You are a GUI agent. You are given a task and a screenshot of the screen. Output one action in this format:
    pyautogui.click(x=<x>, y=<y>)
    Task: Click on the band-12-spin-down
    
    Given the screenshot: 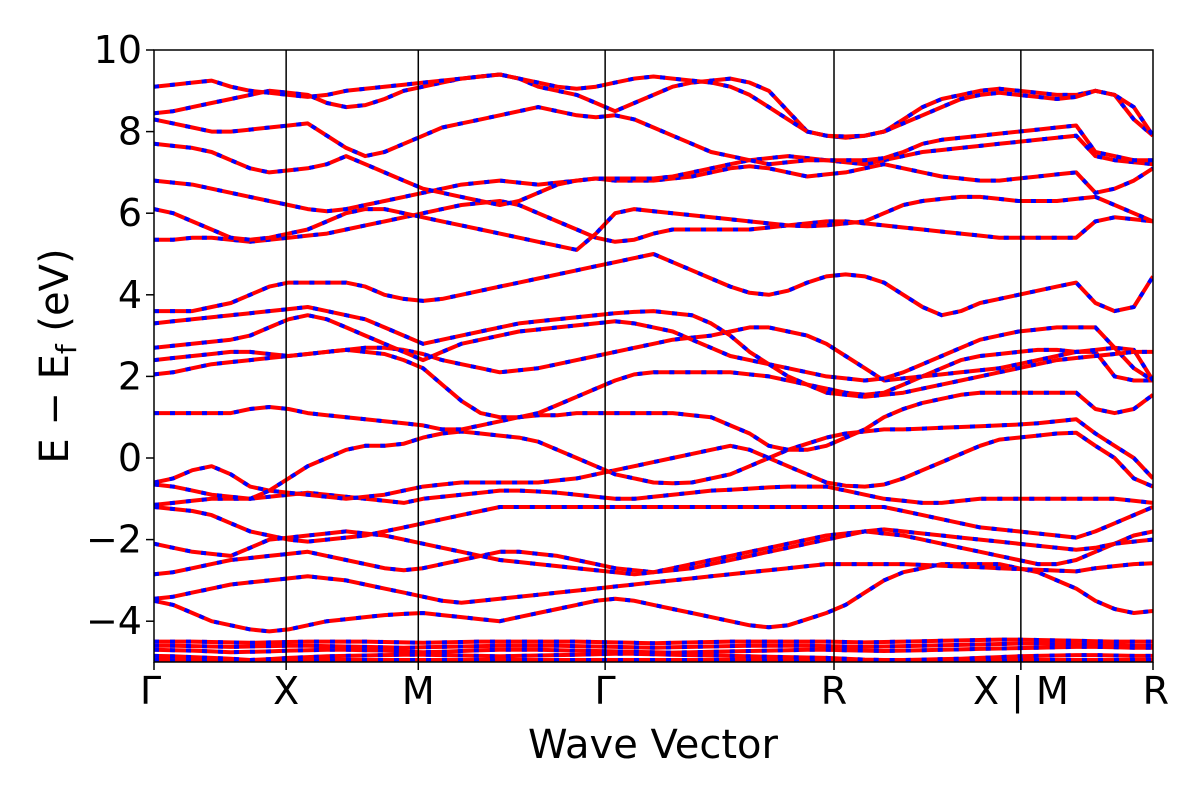 What is the action you would take?
    pyautogui.click(x=653, y=459)
    